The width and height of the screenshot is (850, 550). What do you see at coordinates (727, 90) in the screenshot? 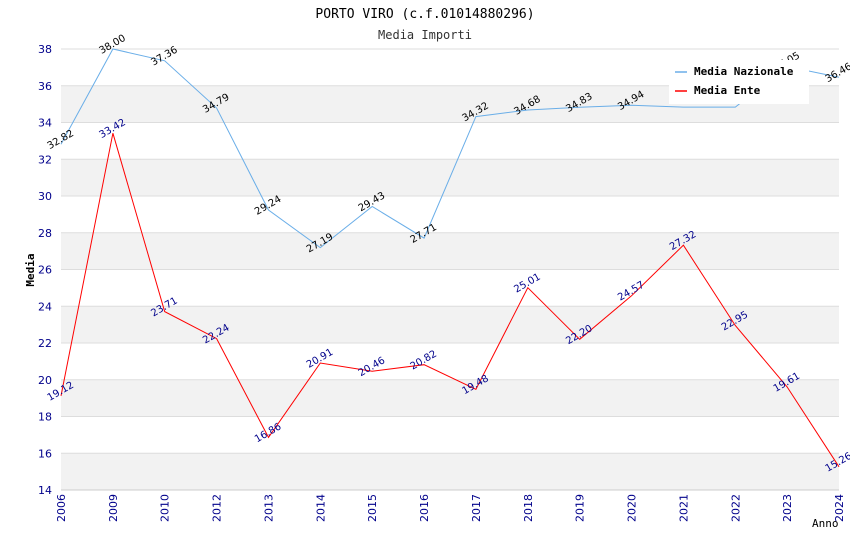
I see `legend-label-media-ente: Media Ente` at bounding box center [727, 90].